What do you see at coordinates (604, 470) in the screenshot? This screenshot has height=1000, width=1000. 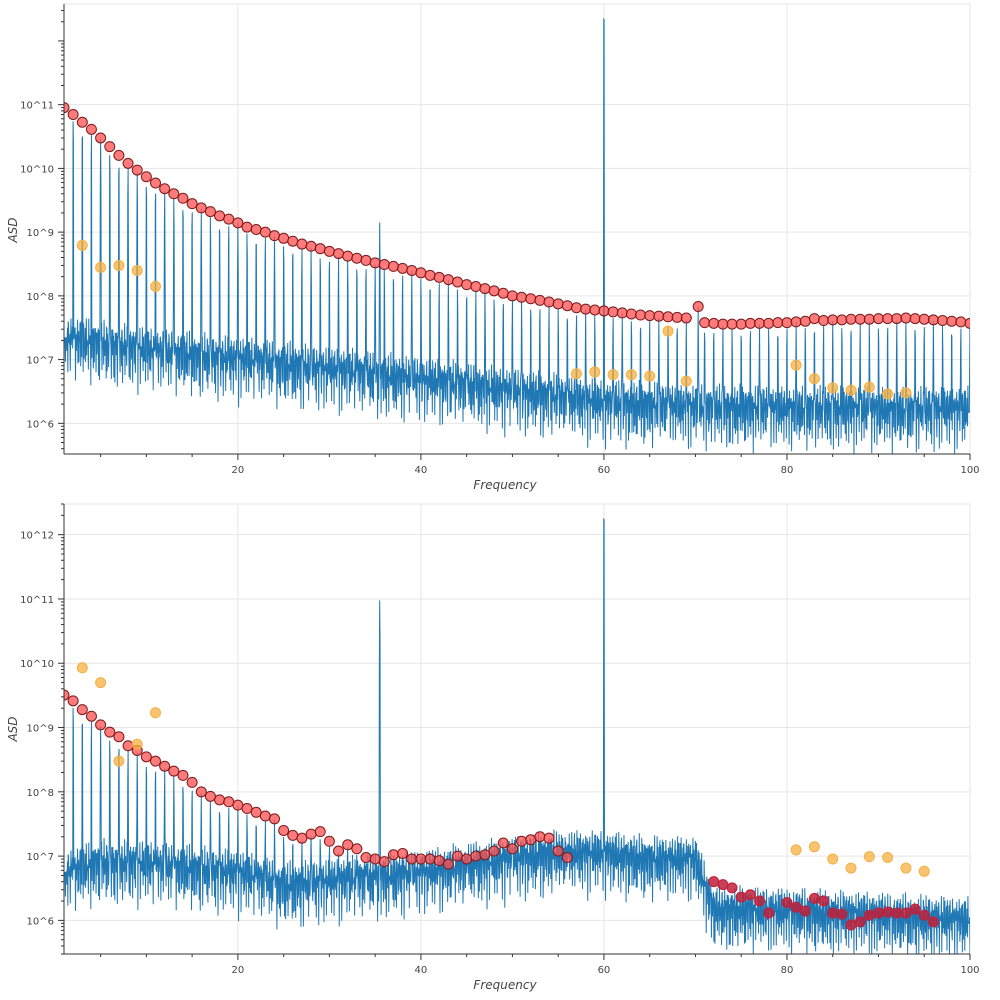 I see `x-tick-label: 60` at bounding box center [604, 470].